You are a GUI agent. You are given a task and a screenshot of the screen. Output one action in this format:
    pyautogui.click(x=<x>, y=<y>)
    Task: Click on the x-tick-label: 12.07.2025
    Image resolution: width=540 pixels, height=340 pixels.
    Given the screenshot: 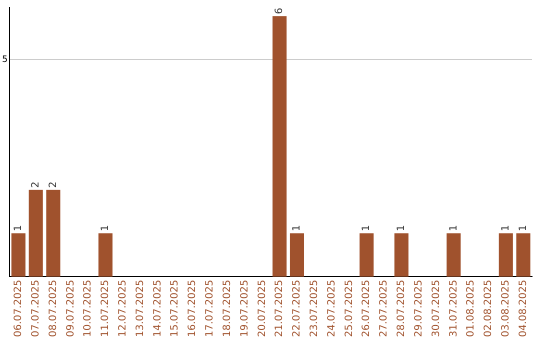 What is the action you would take?
    pyautogui.click(x=122, y=309)
    